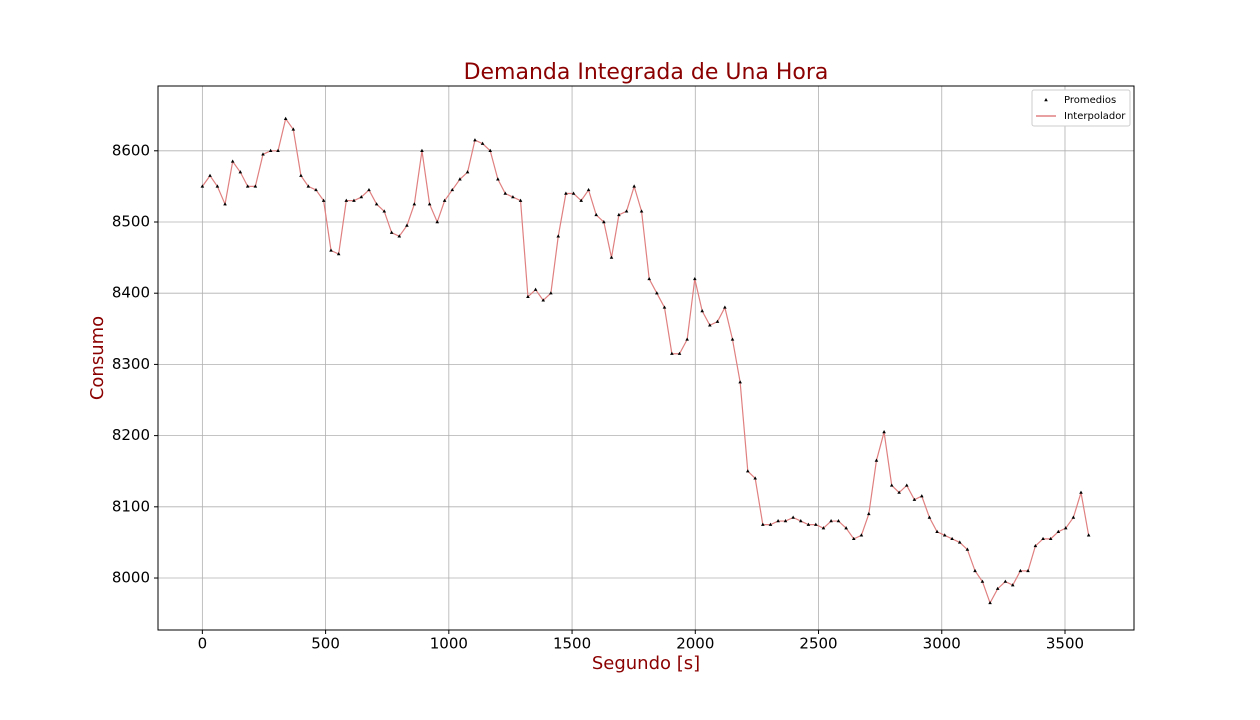 Image resolution: width=1260 pixels, height=720 pixels. Describe the element at coordinates (1081, 108) in the screenshot. I see `legend-box` at that location.